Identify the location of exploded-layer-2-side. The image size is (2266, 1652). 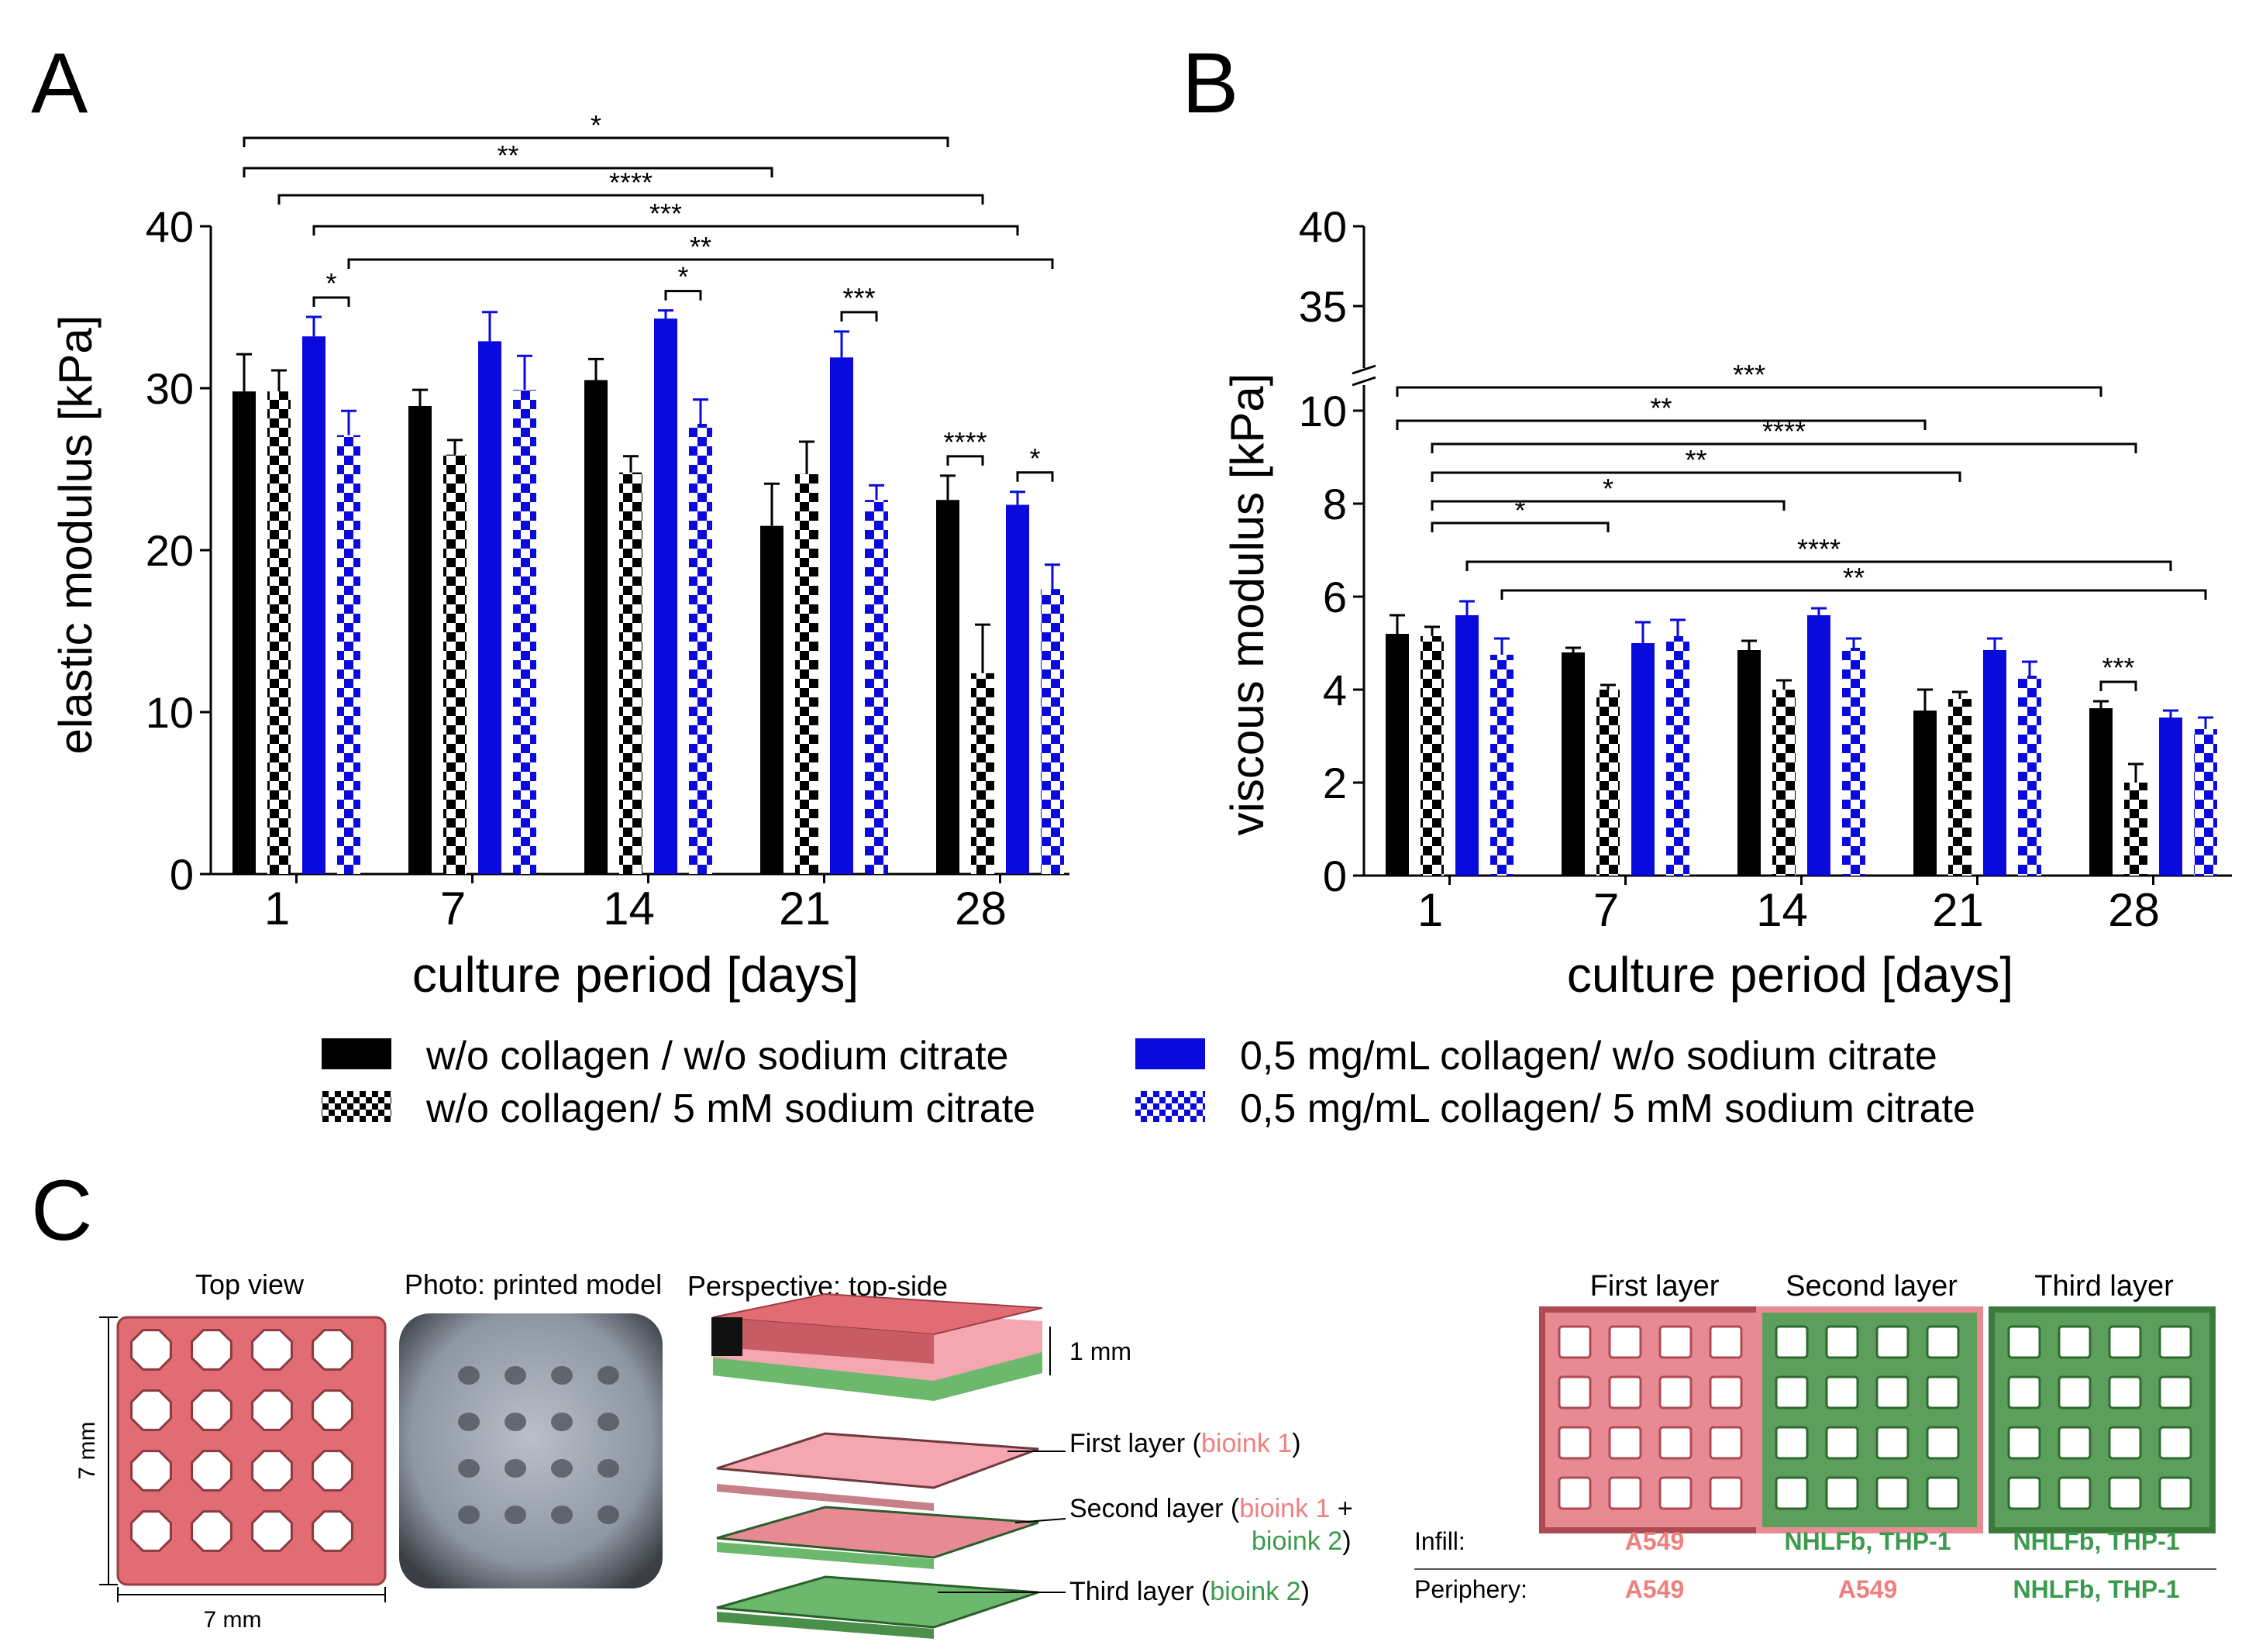
(825, 1555).